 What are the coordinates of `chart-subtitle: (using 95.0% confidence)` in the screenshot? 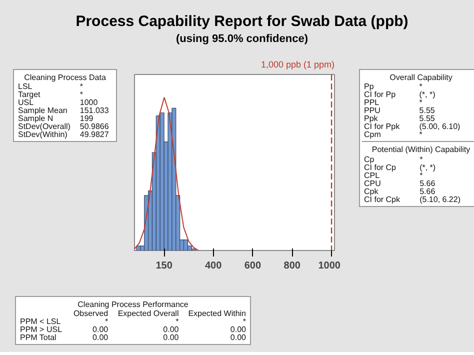 It's located at (242, 40).